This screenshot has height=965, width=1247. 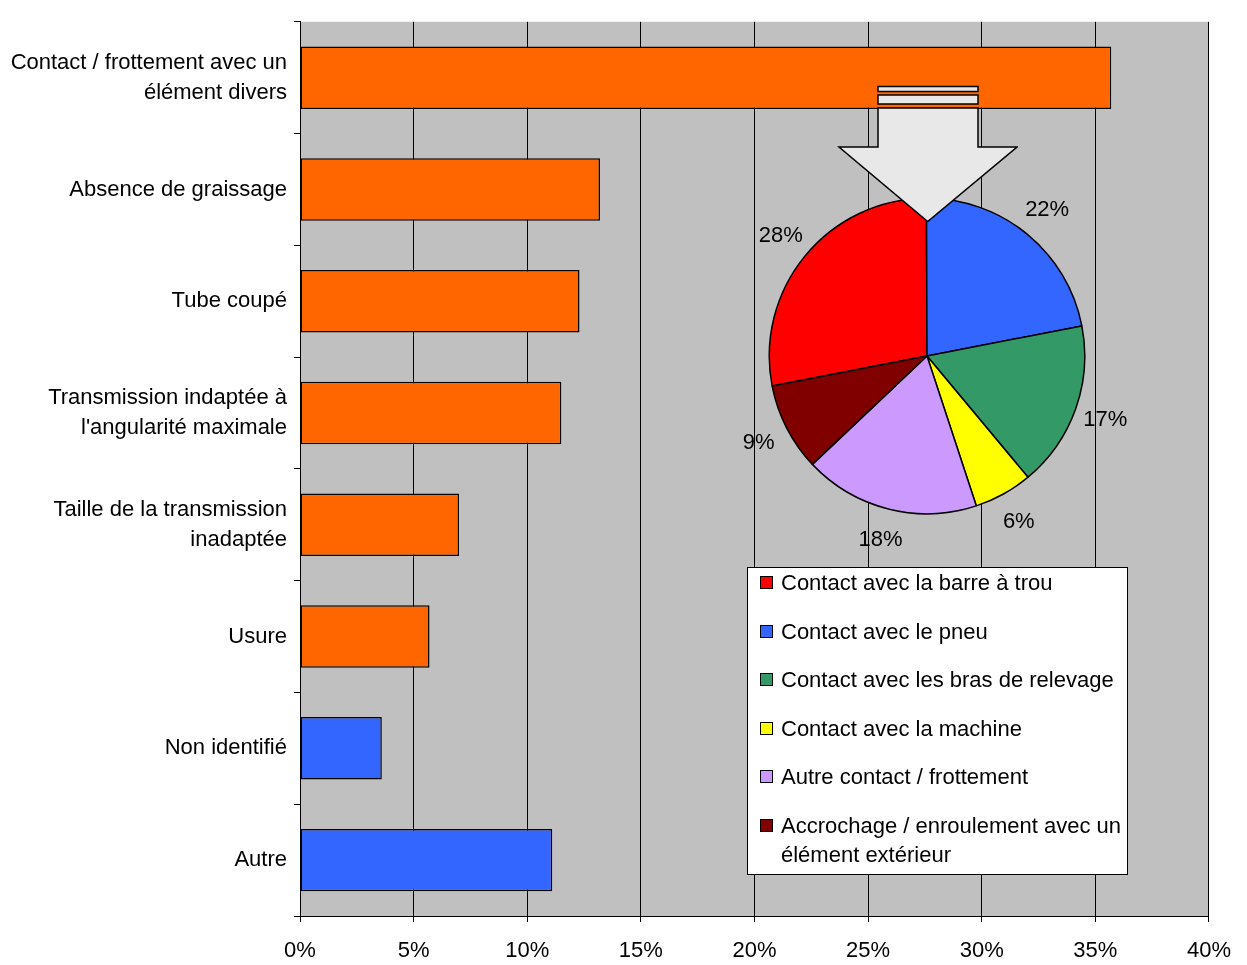 I want to click on data-label: 22%, so click(x=1047, y=208).